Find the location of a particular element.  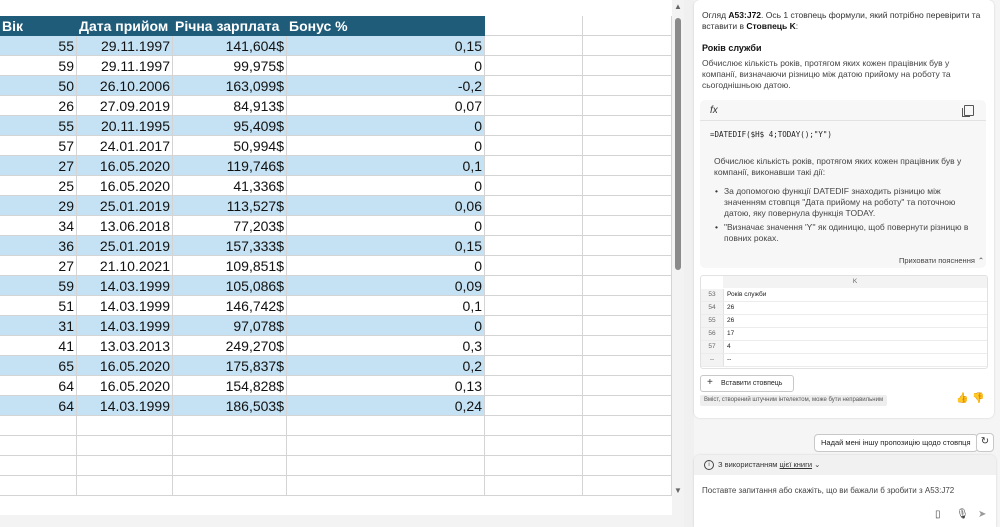

thumbs-up-icon: 👍 is located at coordinates (962, 398).